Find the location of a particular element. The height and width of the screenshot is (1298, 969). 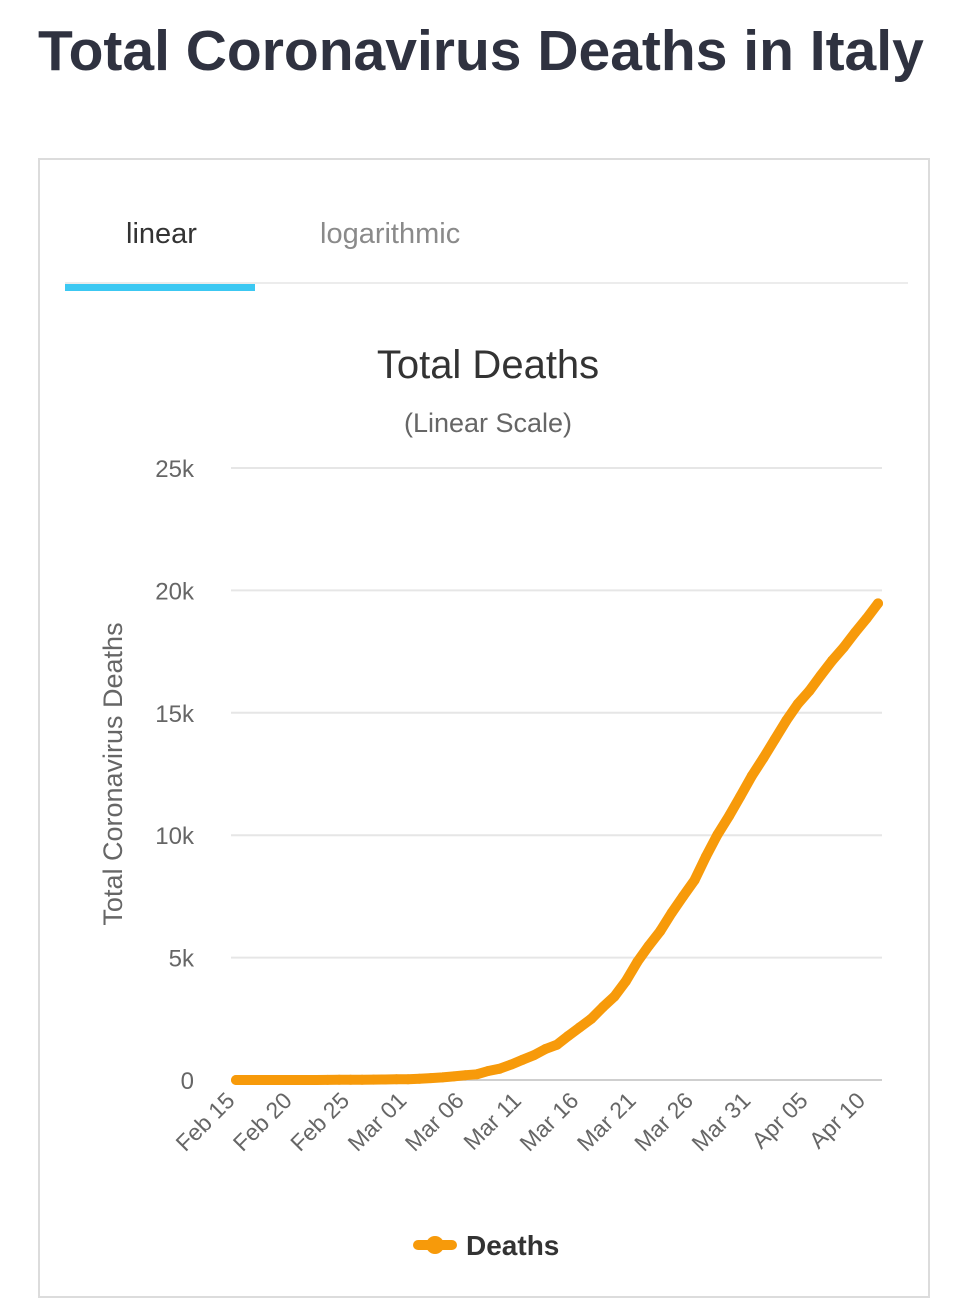

tab-linear: linear is located at coordinates (161, 234).